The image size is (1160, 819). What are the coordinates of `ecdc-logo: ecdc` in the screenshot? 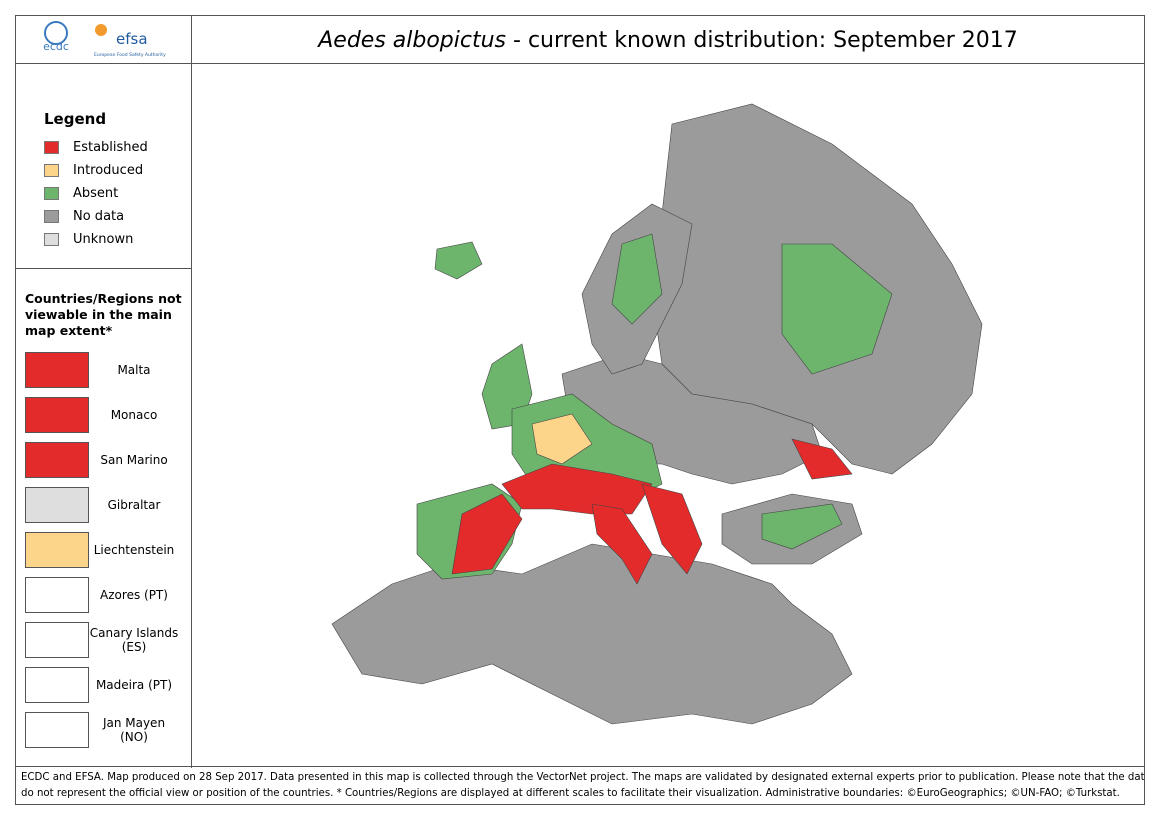 It's located at (56, 46).